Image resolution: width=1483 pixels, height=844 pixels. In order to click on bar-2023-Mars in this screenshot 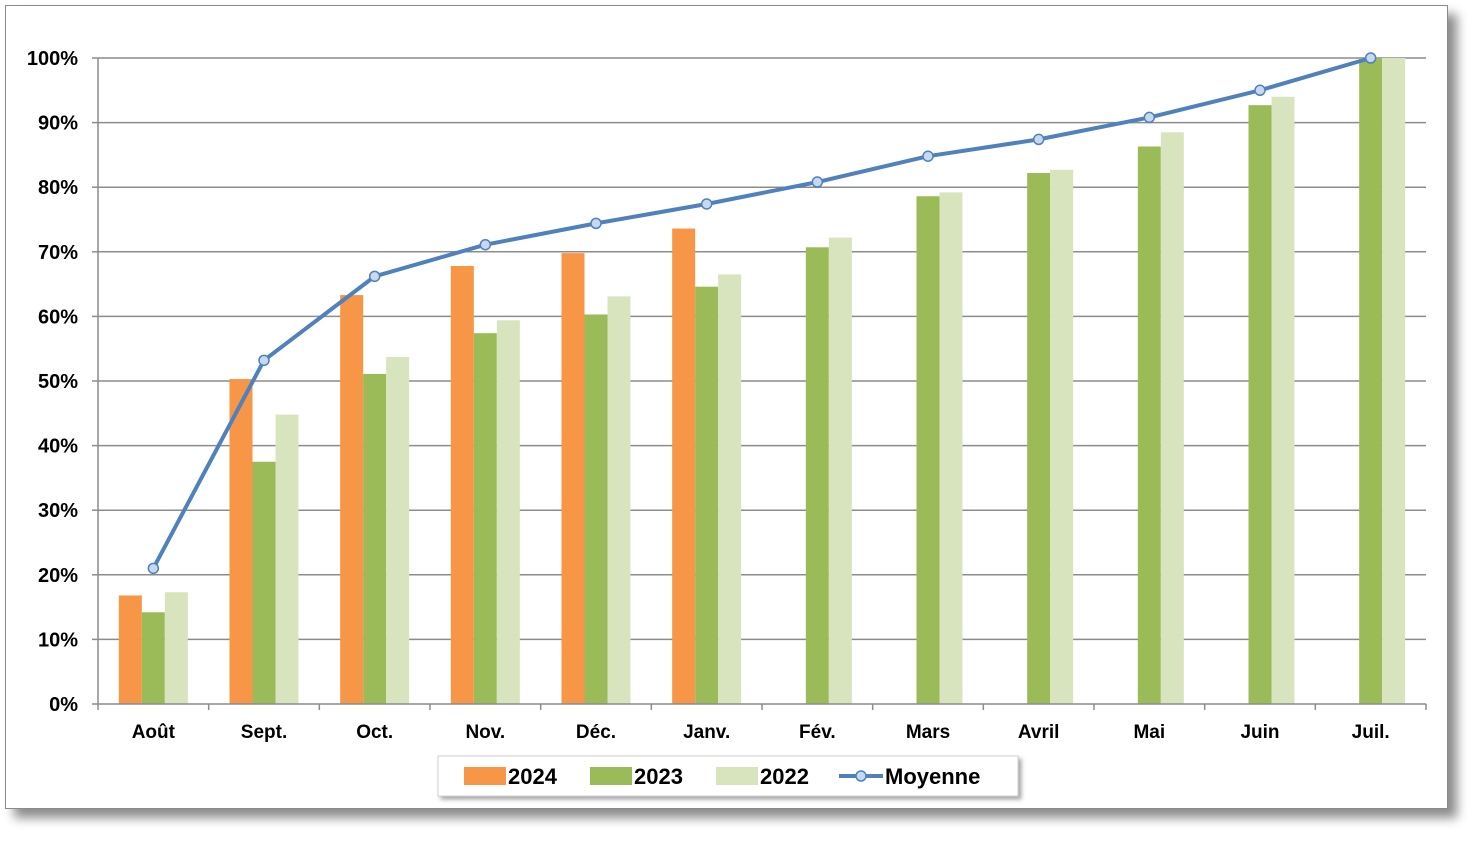, I will do `click(928, 450)`.